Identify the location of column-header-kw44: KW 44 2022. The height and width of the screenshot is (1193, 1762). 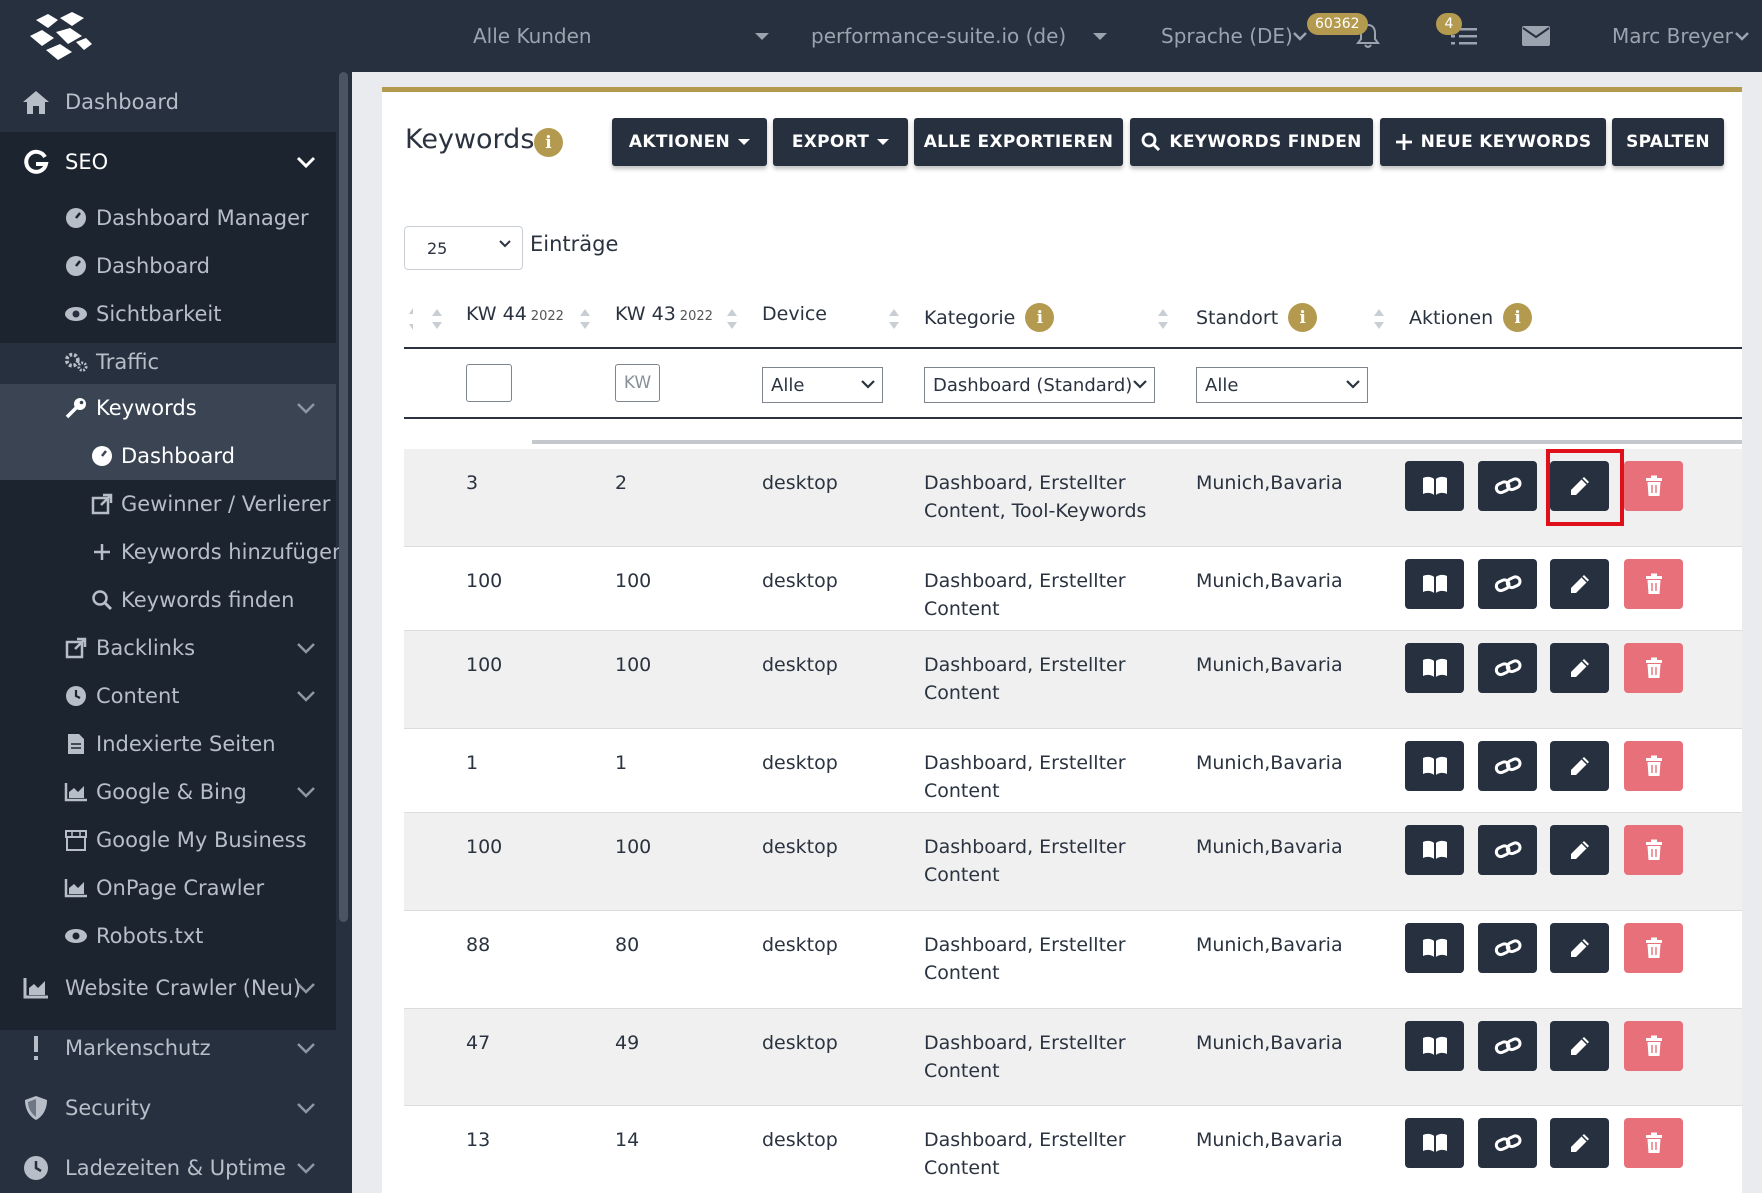
(515, 314).